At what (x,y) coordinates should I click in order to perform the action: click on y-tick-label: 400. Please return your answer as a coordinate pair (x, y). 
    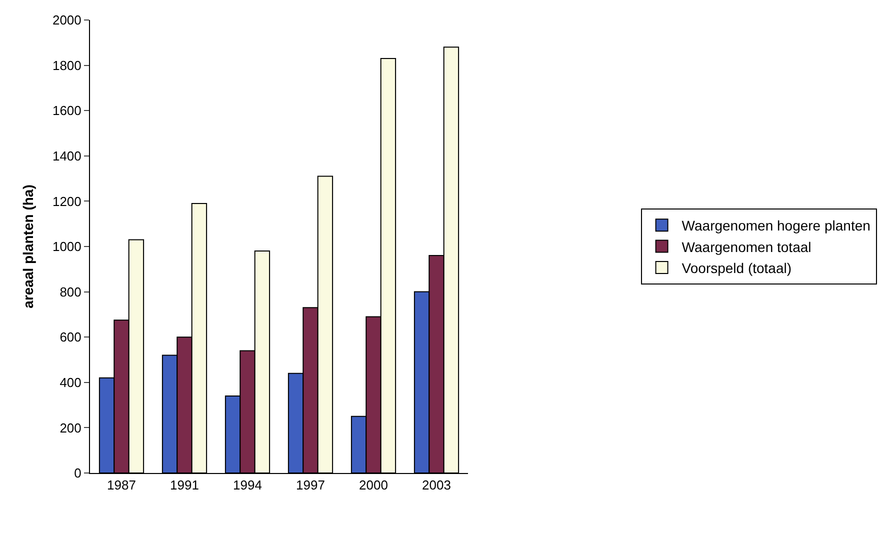
    Looking at the image, I should click on (71, 382).